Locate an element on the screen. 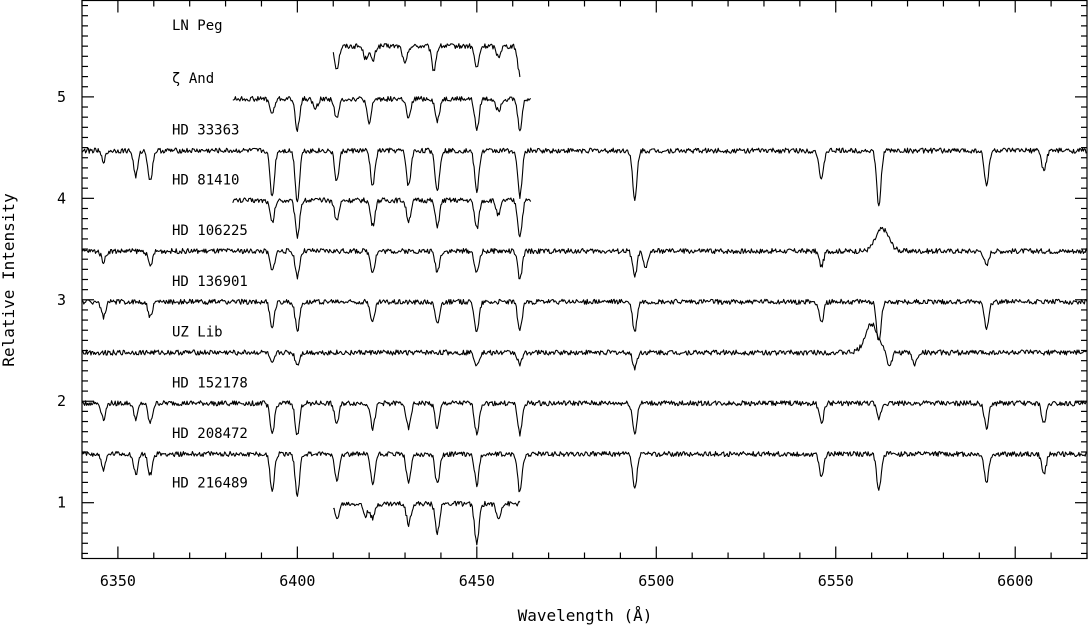  x-tick-label: 6400 is located at coordinates (297, 581).